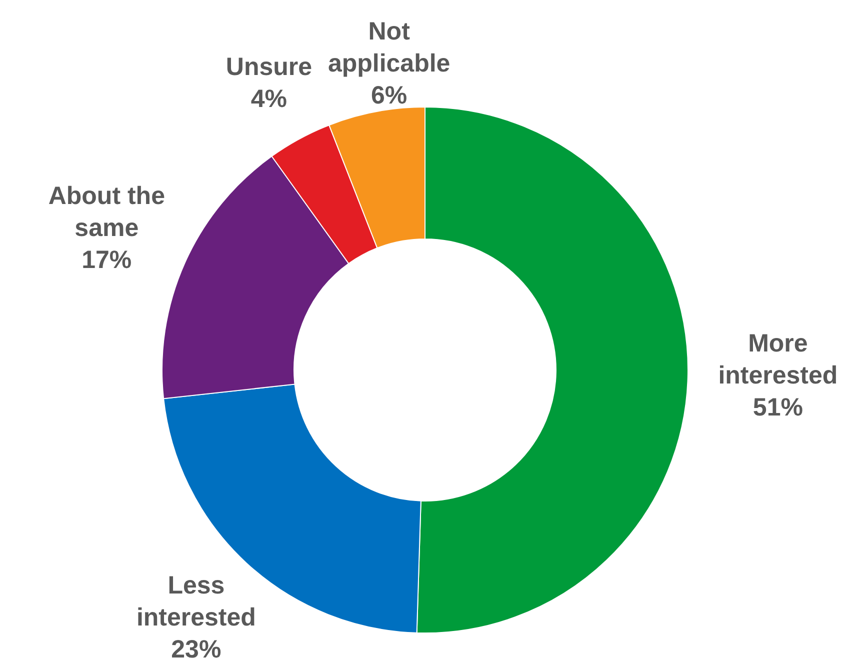 The height and width of the screenshot is (663, 863). I want to click on slice-label: About the same, so click(107, 212).